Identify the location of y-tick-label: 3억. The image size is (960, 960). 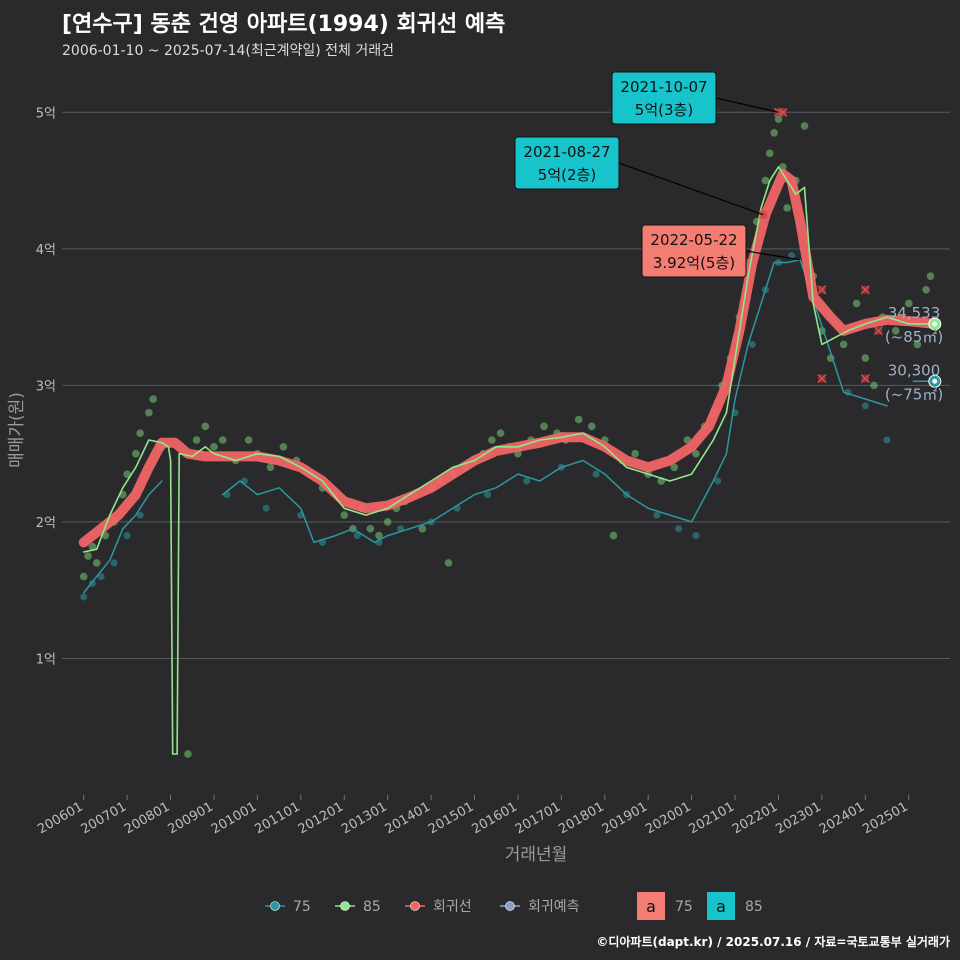
(46, 386).